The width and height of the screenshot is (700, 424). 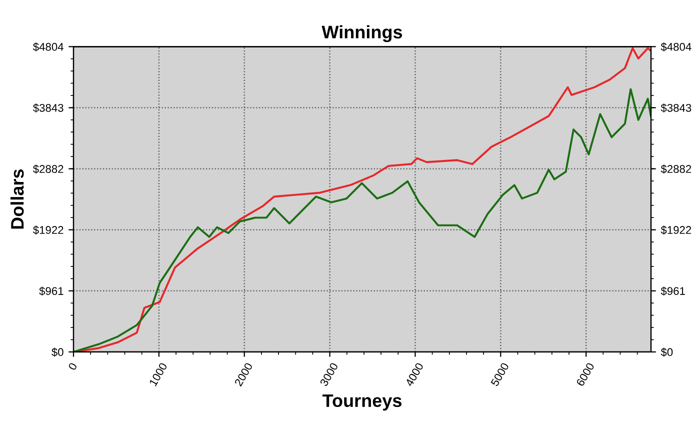 I want to click on y2-tick-label: $2882, so click(x=676, y=169).